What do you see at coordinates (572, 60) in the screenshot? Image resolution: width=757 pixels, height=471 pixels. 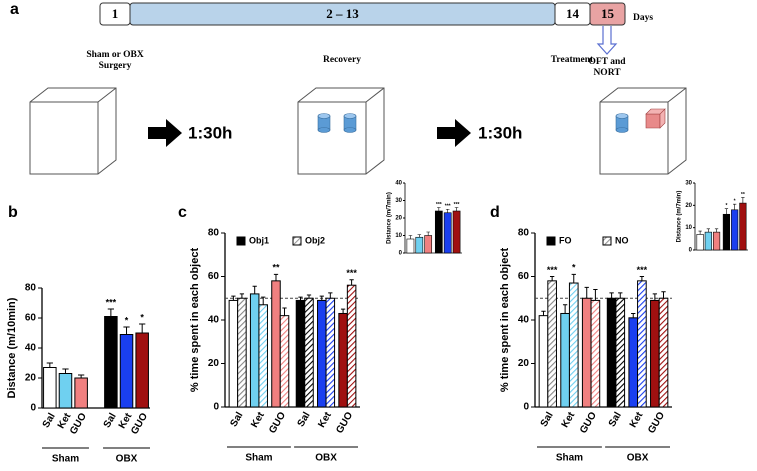 I see `step-caption: Treatment` at bounding box center [572, 60].